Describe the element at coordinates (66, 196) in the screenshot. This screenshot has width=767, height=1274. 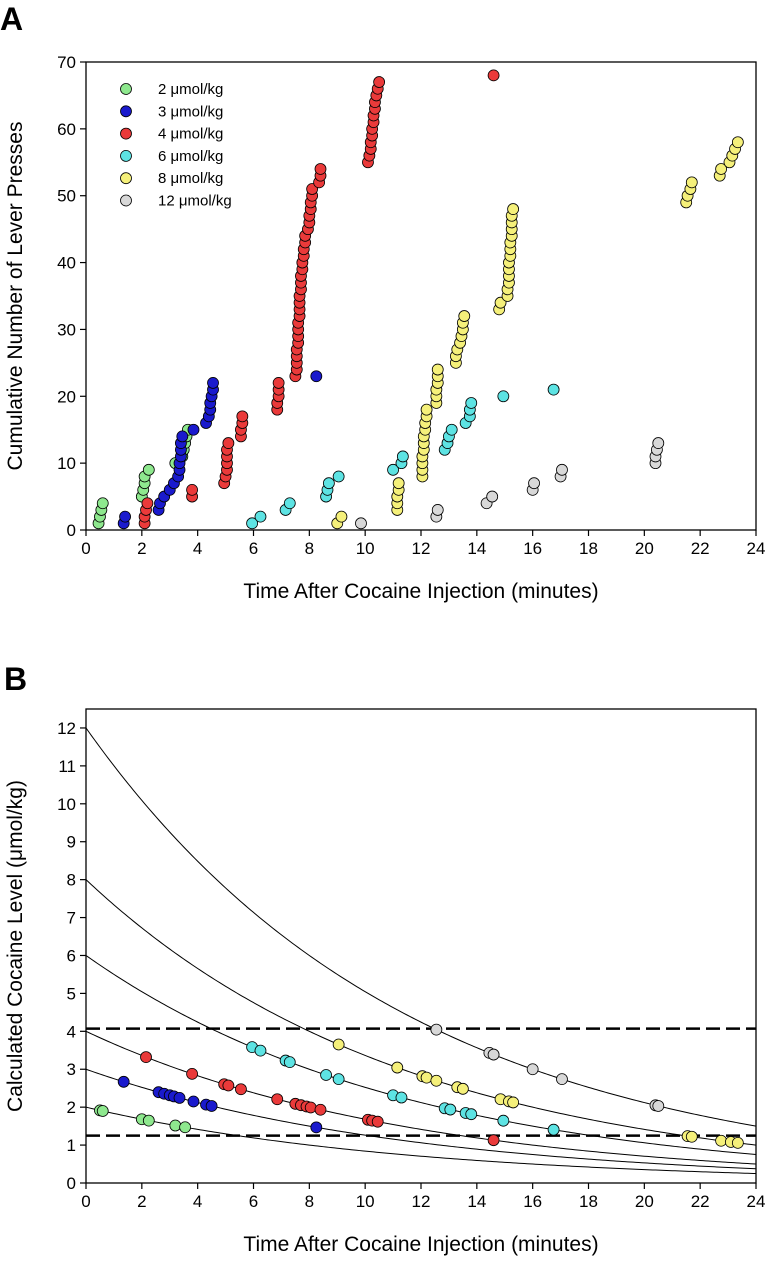
I see `panel-a-y-tick-label: 50` at that location.